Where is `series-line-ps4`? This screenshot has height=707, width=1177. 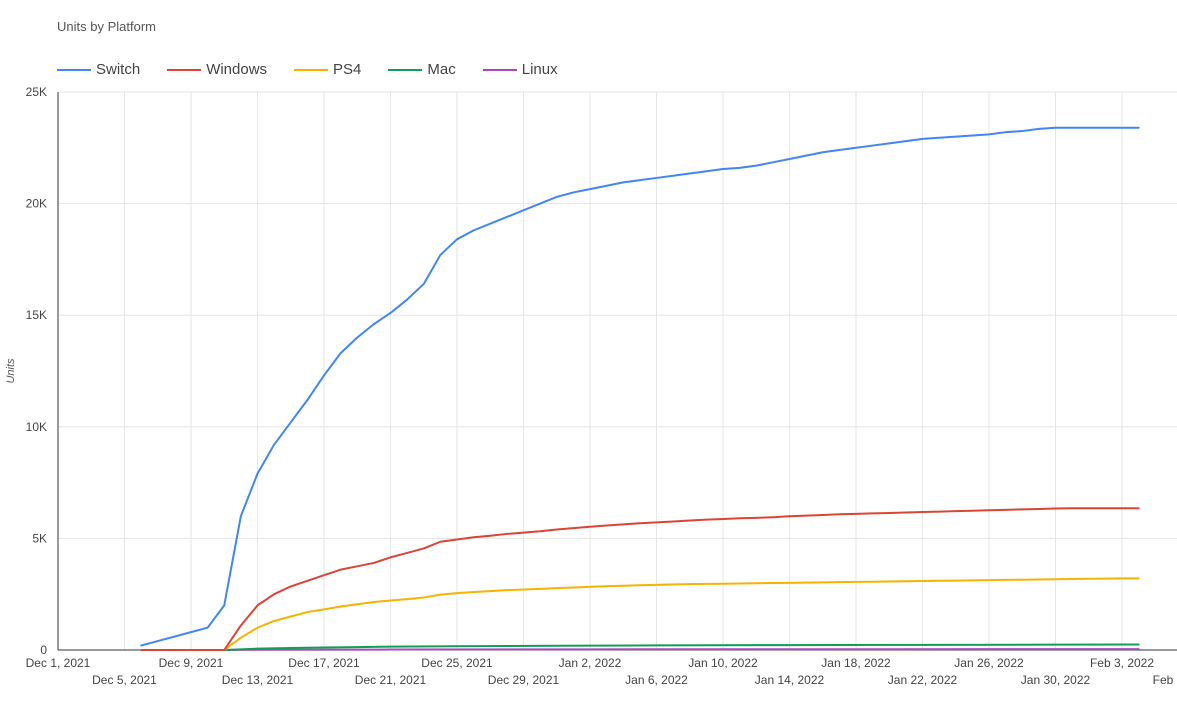 series-line-ps4 is located at coordinates (640, 614).